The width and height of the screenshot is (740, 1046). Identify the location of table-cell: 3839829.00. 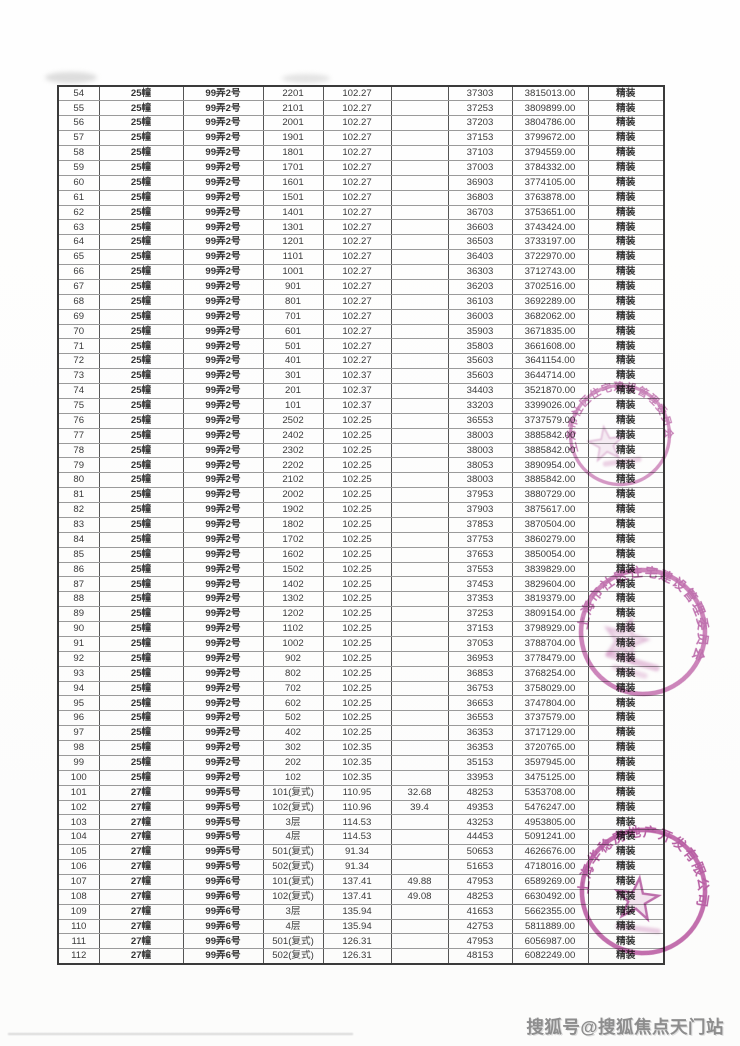
(550, 569).